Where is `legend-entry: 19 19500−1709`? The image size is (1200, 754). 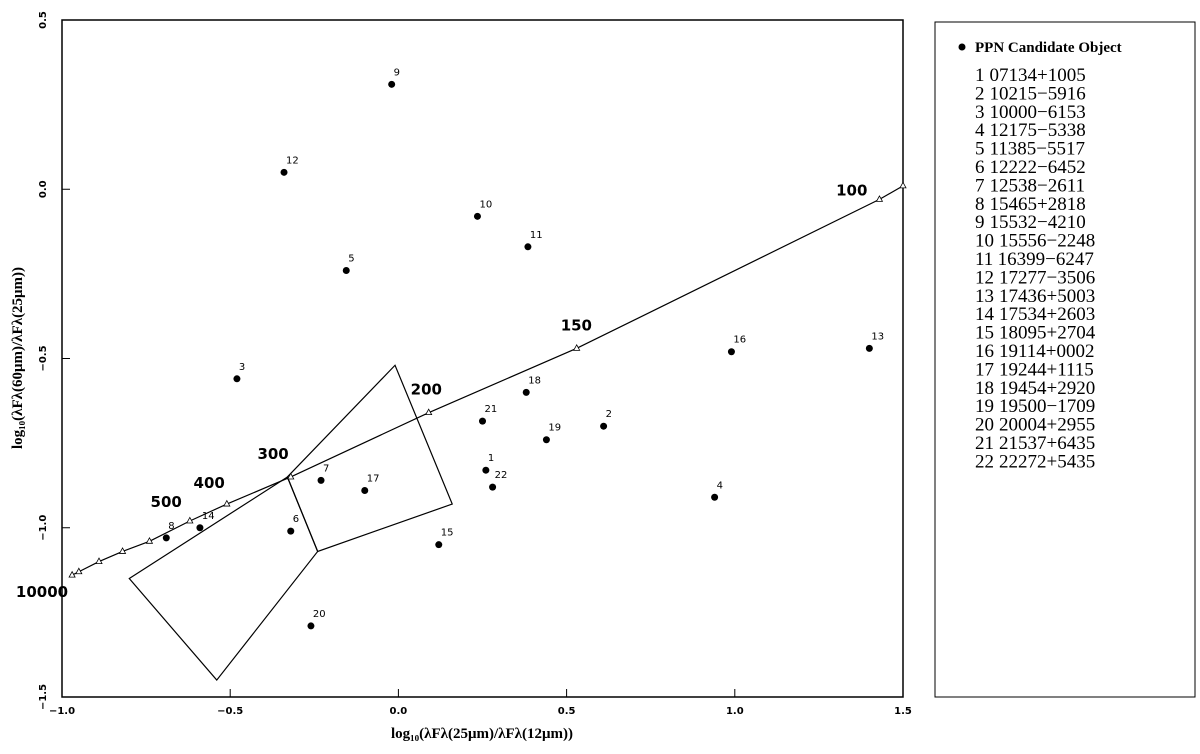
legend-entry: 19 19500−1709 is located at coordinates (1035, 406).